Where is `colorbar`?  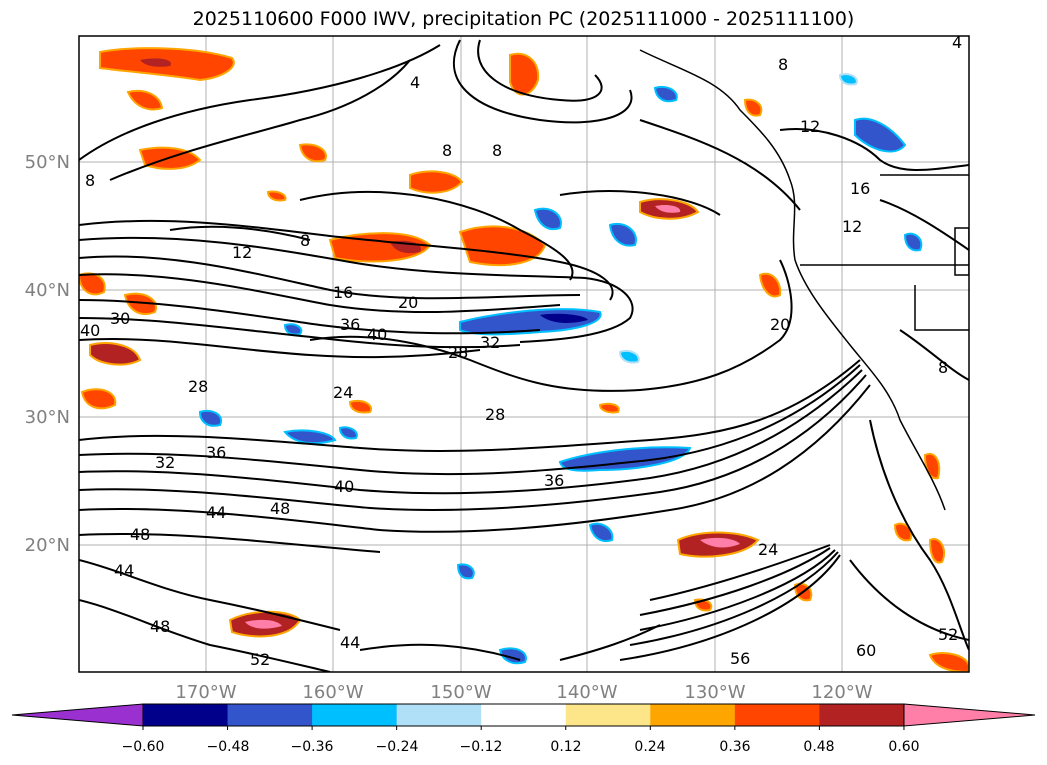
colorbar is located at coordinates (523, 716).